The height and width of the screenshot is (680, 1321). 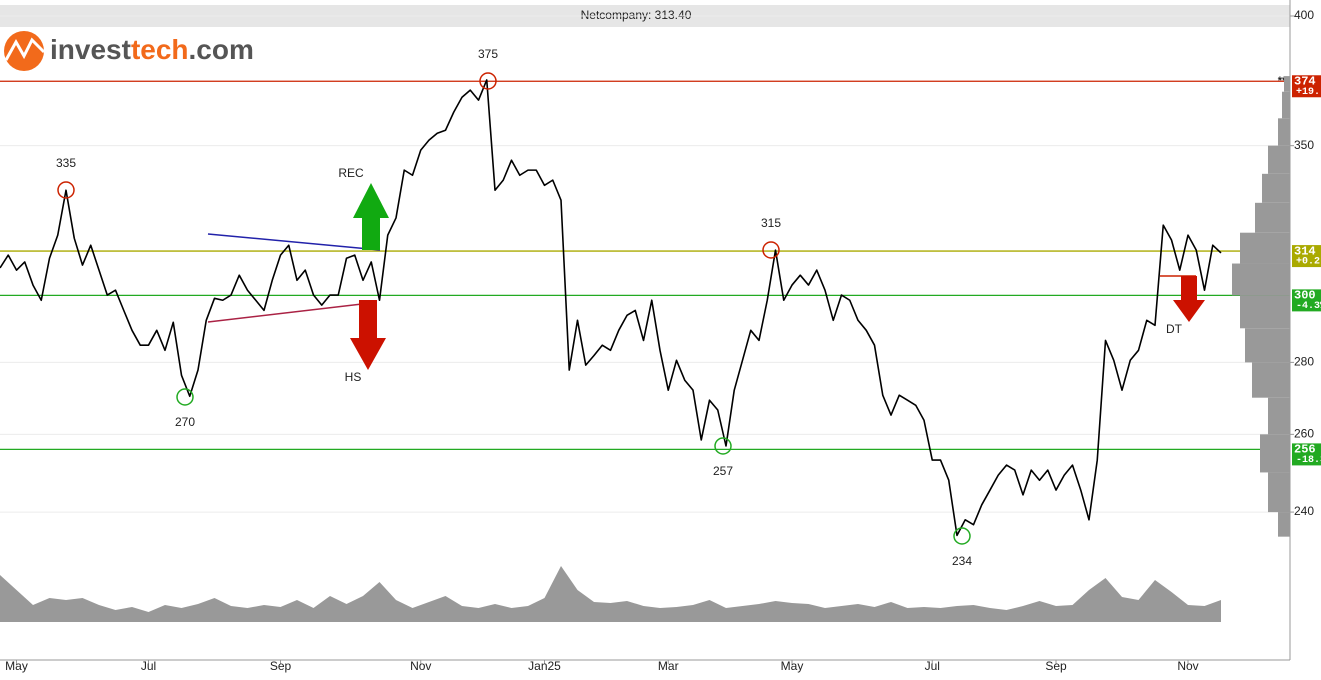 What do you see at coordinates (962, 561) in the screenshot?
I see `annotation: 234` at bounding box center [962, 561].